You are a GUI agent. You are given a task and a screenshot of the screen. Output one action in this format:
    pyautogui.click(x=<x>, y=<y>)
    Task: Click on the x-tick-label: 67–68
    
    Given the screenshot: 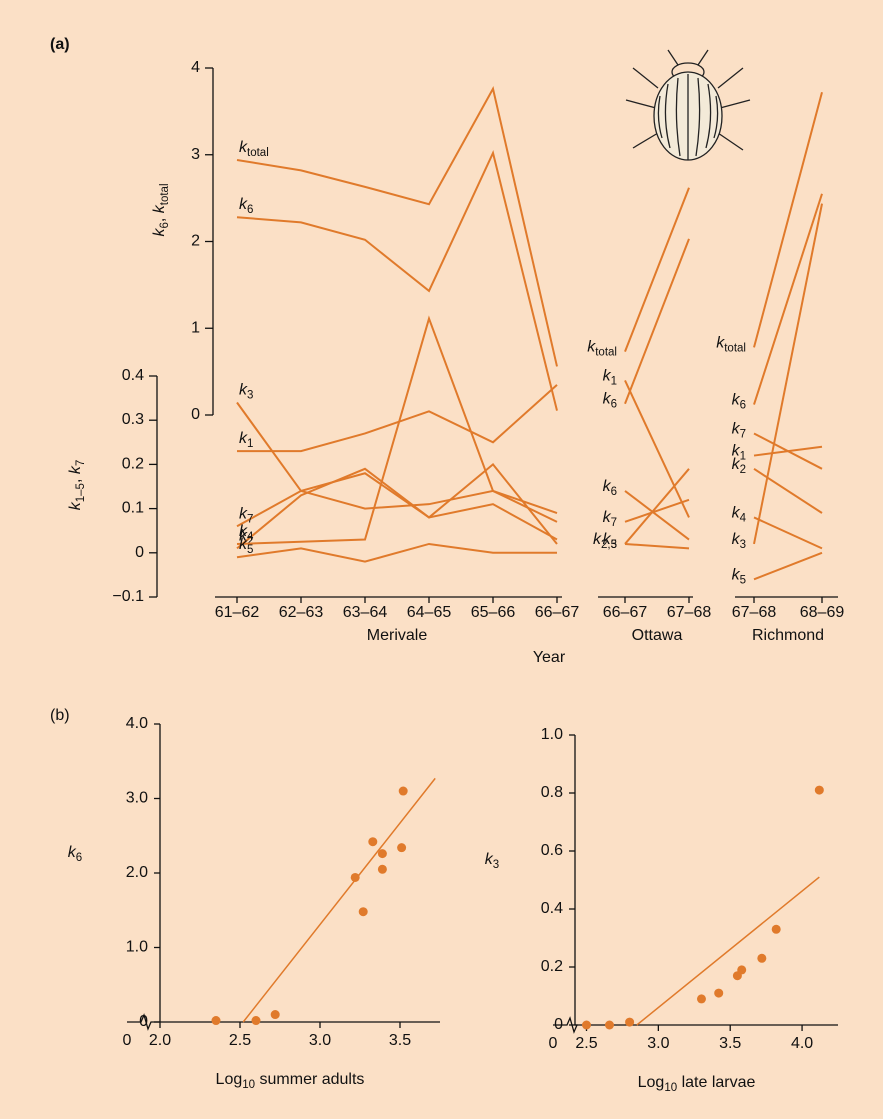 What is the action you would take?
    pyautogui.click(x=689, y=612)
    